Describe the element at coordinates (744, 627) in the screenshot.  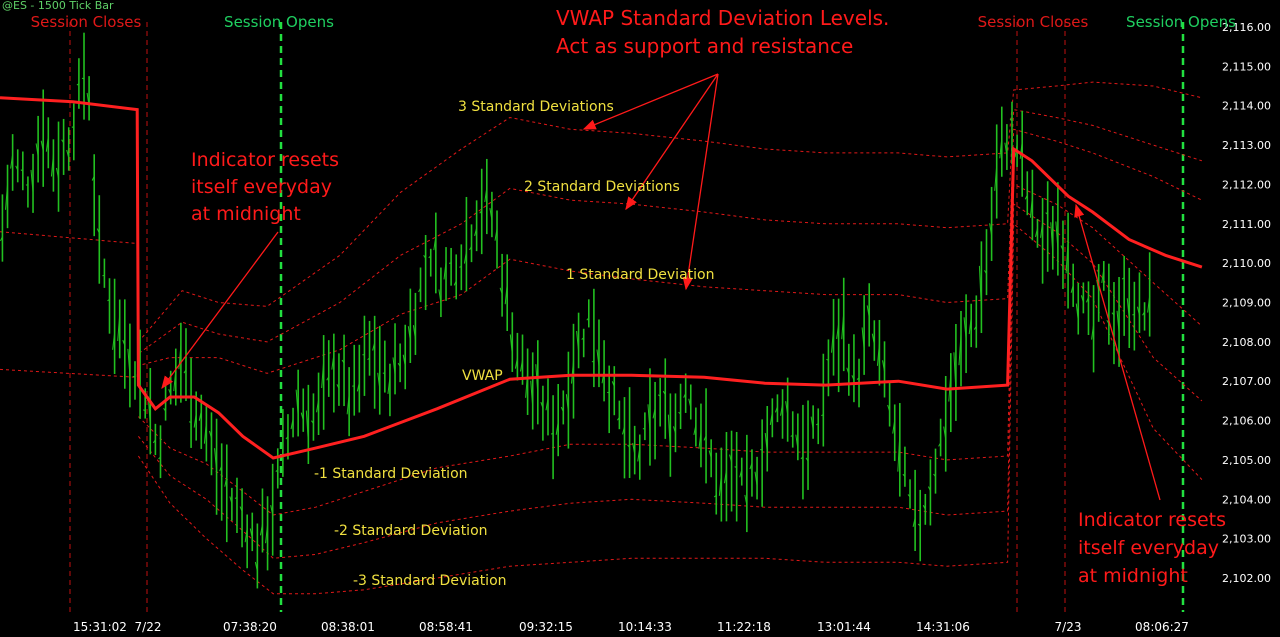
I see `x-tick-label: 11:22:18` at that location.